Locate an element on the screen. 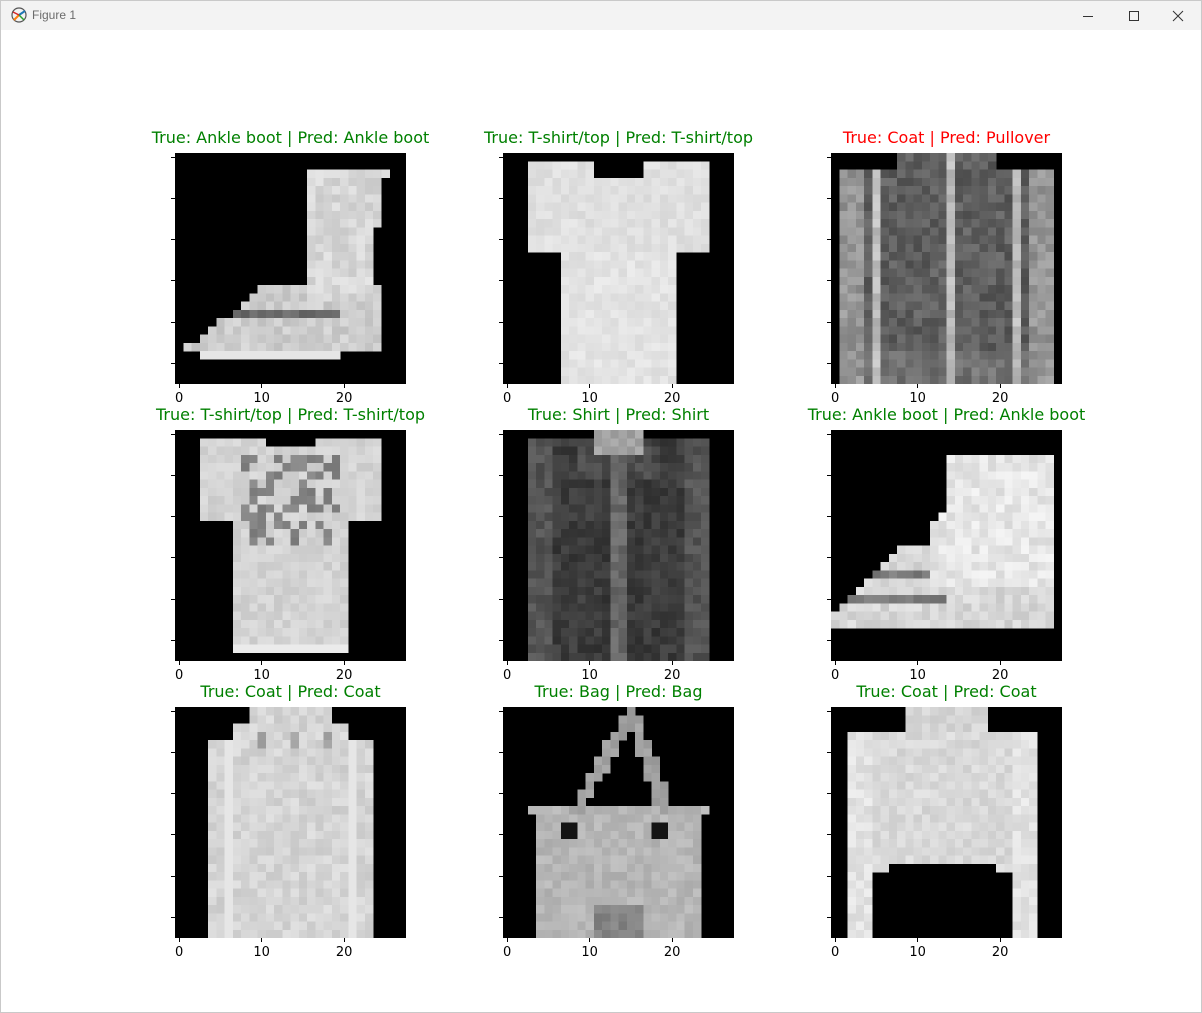 This screenshot has height=1013, width=1202. close-button is located at coordinates (1178, 15).